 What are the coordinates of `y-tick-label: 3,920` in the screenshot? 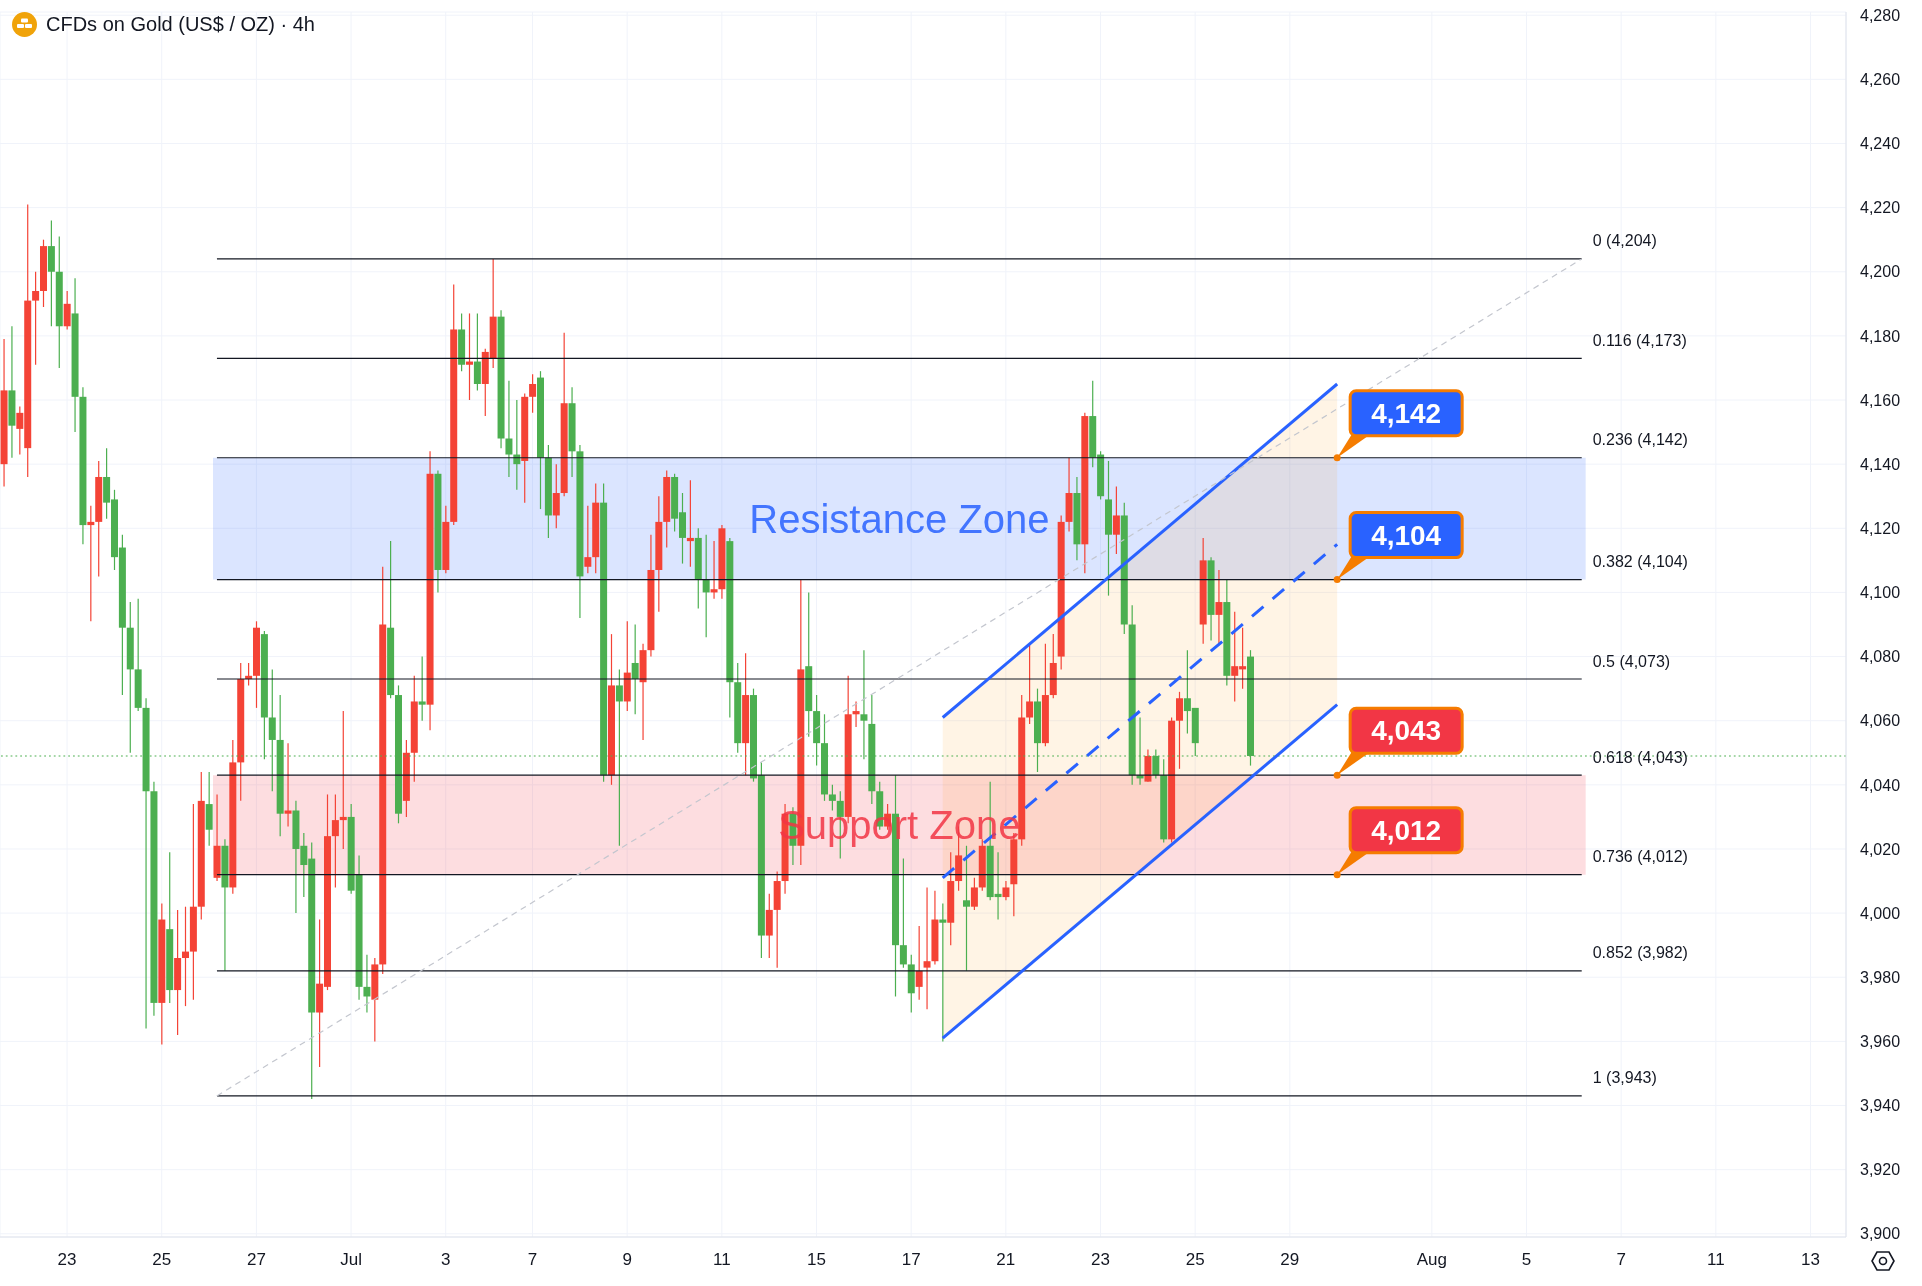 It's located at (1880, 1170).